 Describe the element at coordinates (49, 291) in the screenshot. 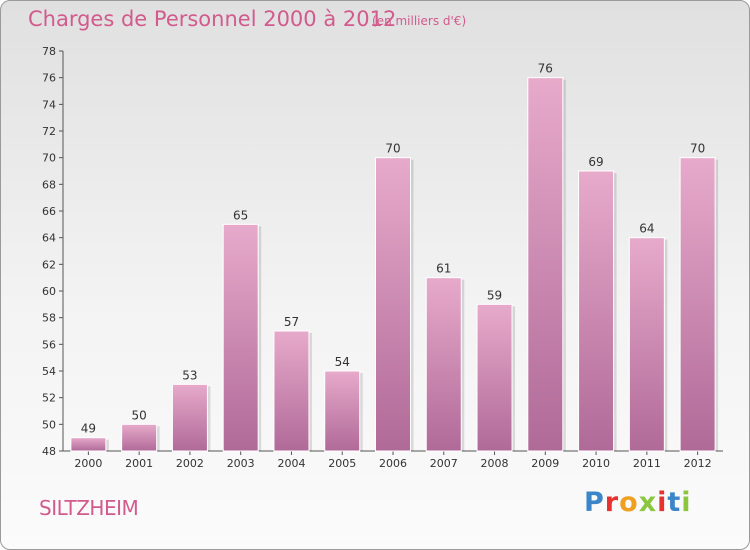

I see `y-tick-label: 60` at that location.